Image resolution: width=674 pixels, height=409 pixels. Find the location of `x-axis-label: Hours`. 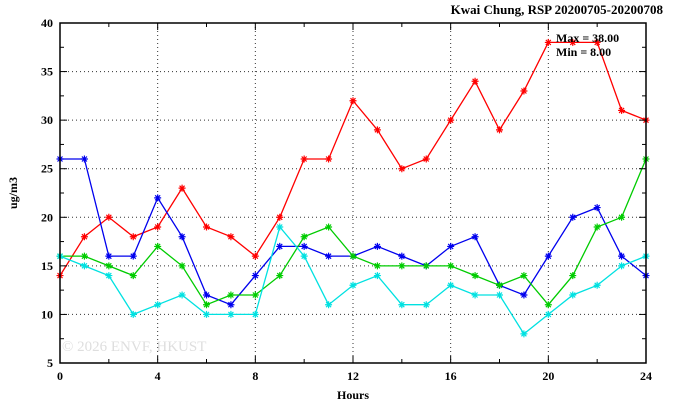

x-axis-label: Hours is located at coordinates (353, 395).